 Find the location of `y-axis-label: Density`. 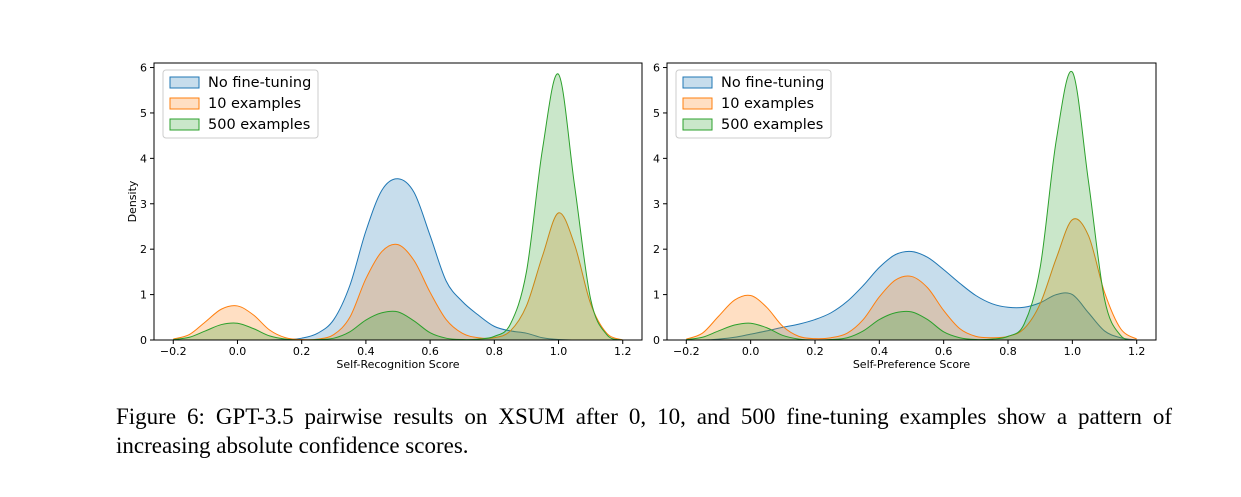

y-axis-label: Density is located at coordinates (132, 201).